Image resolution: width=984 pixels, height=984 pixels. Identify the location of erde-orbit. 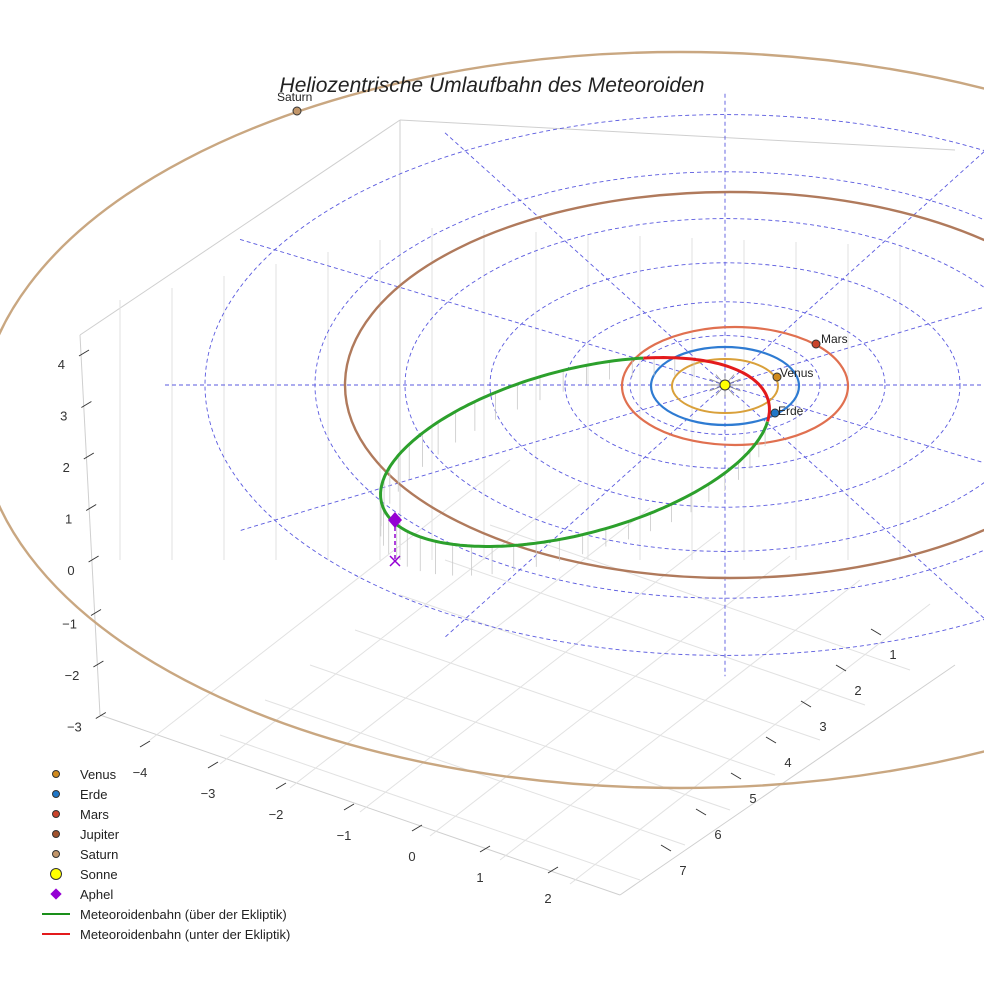
(725, 386).